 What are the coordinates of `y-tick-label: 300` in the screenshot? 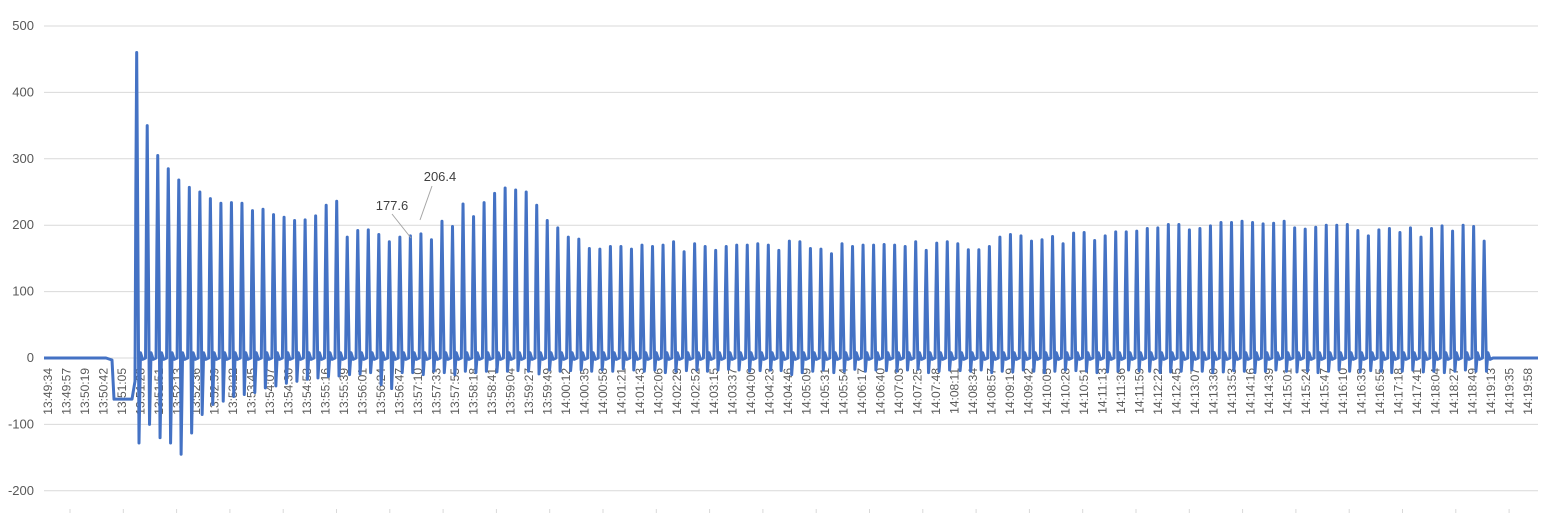 It's located at (23, 158).